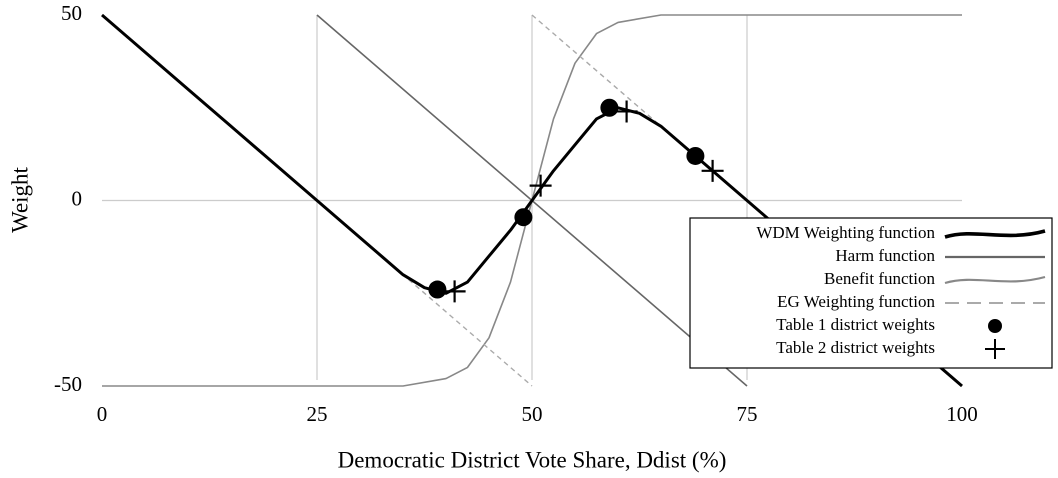 This screenshot has width=1058, height=478. What do you see at coordinates (885, 255) in the screenshot?
I see `legend-label: Harm function` at bounding box center [885, 255].